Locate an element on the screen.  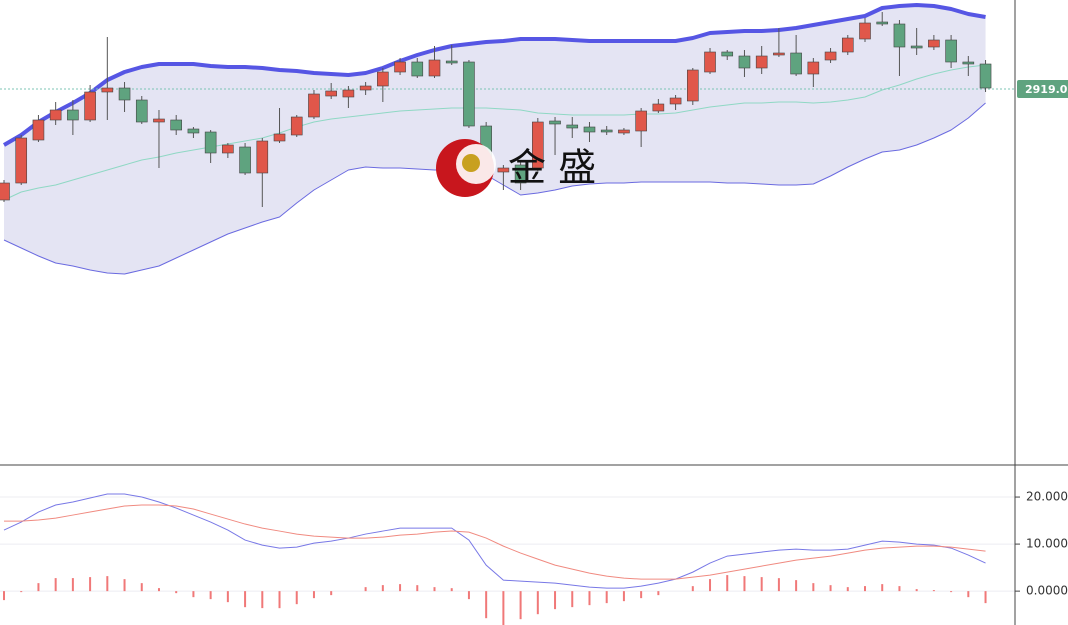
watermark-text: 金 盛 is located at coordinates (552, 168).